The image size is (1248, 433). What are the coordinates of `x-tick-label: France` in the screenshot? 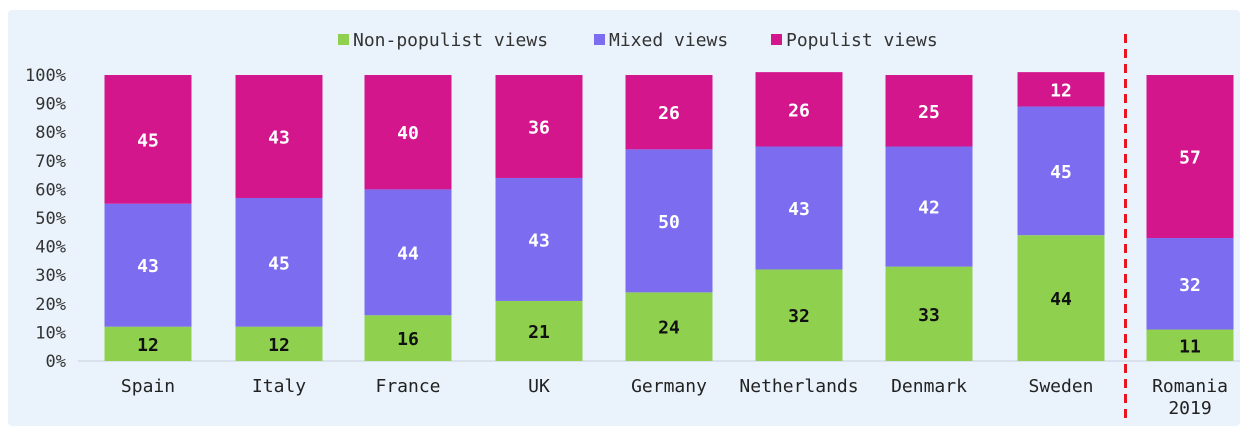 It's located at (407, 386).